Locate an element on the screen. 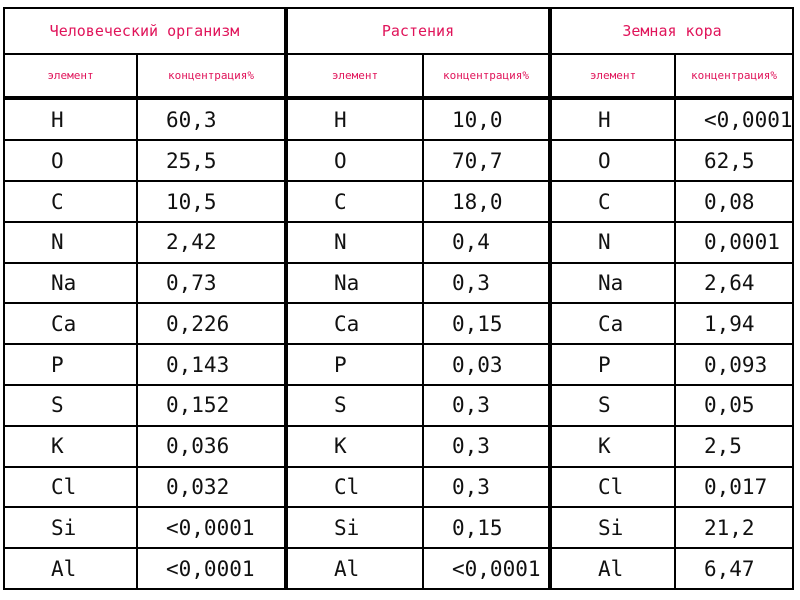 The image size is (800, 600). table-row: Si <0,0001 Si 0,15 Si 21,2 is located at coordinates (398, 528).